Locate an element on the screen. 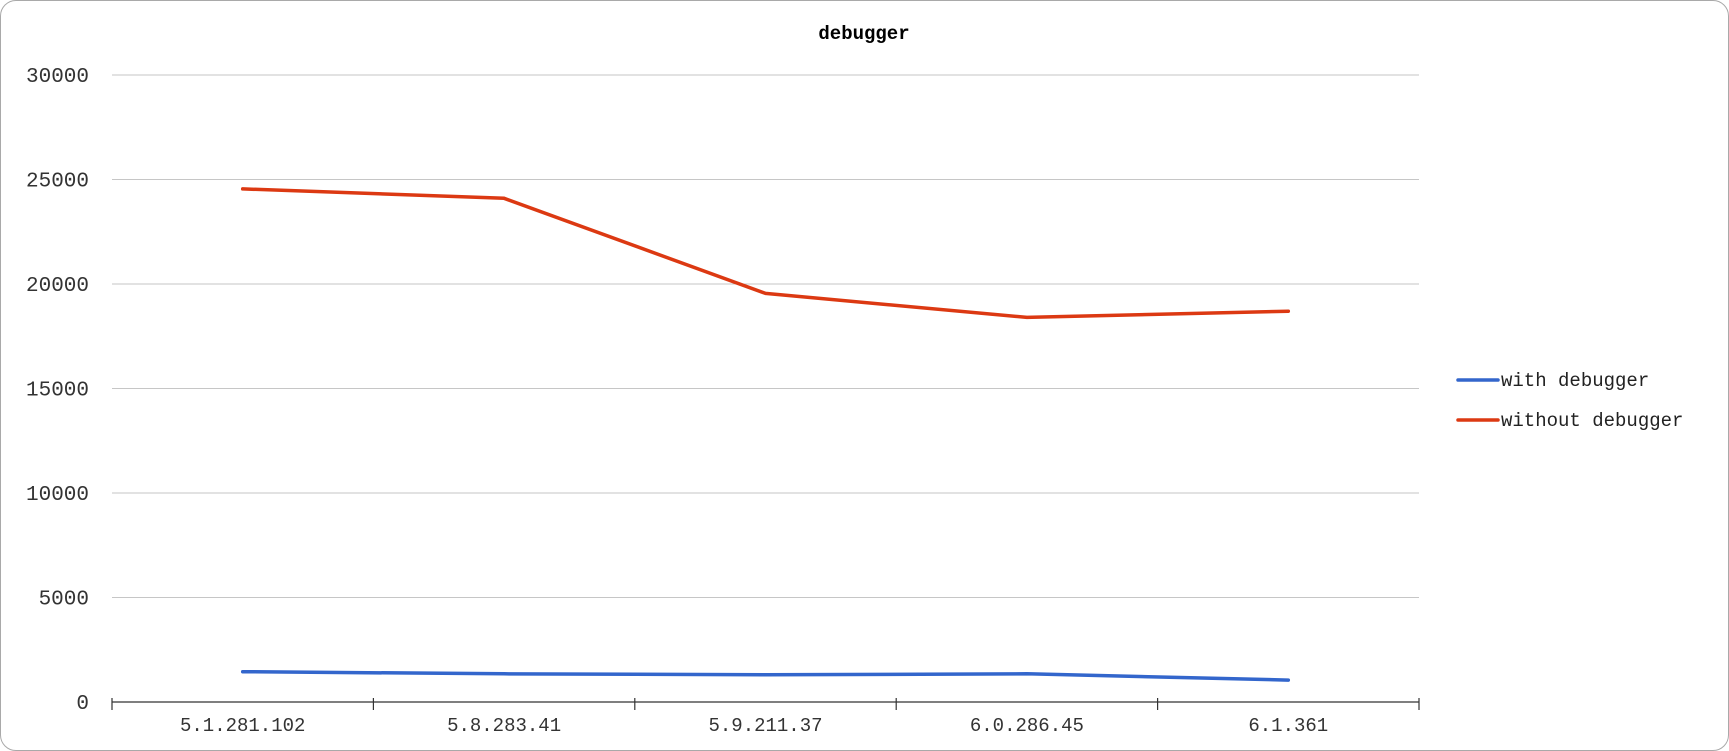  legend-label: with debugger is located at coordinates (1575, 381).